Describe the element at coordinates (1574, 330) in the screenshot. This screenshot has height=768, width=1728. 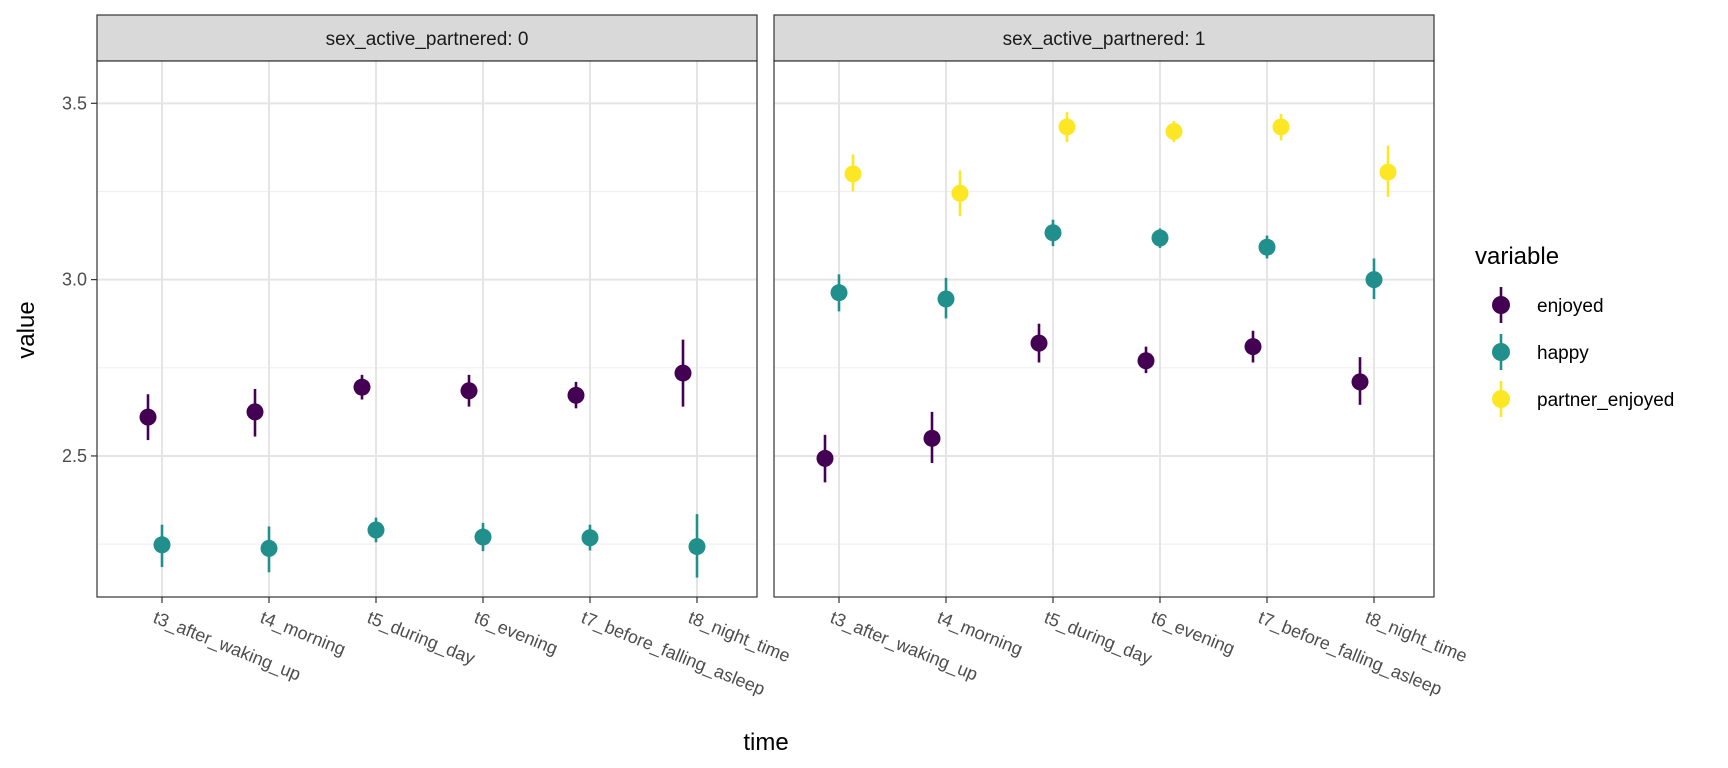
I see `legend: variable enjoyed happy partner_enjoyed` at that location.